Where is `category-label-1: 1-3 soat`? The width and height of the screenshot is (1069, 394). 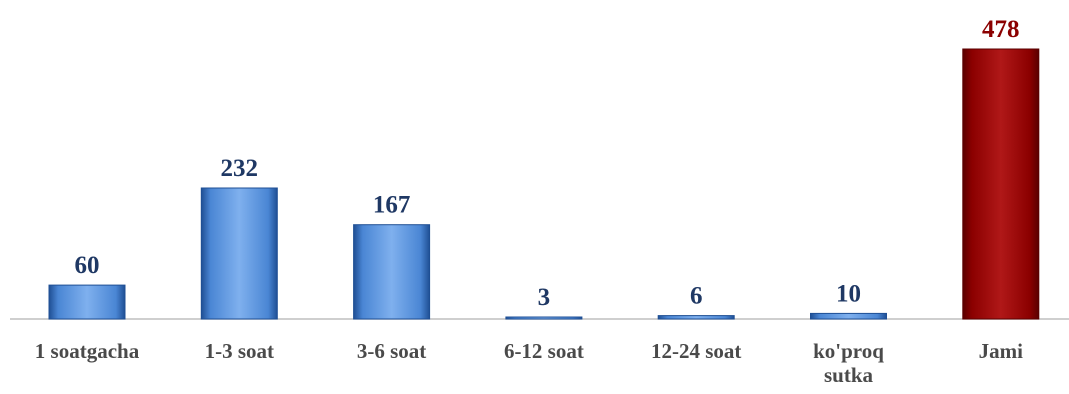
category-label-1: 1-3 soat is located at coordinates (239, 351).